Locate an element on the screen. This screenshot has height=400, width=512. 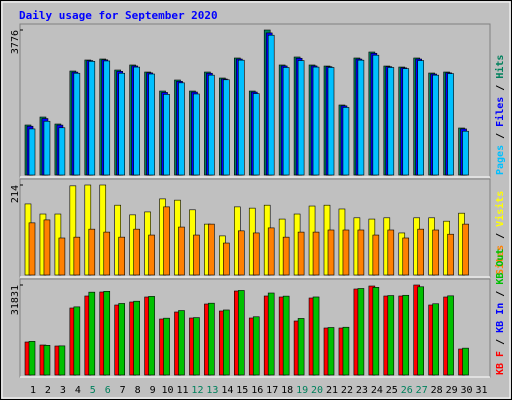
x-tick-label: 13 is located at coordinates (212, 390).